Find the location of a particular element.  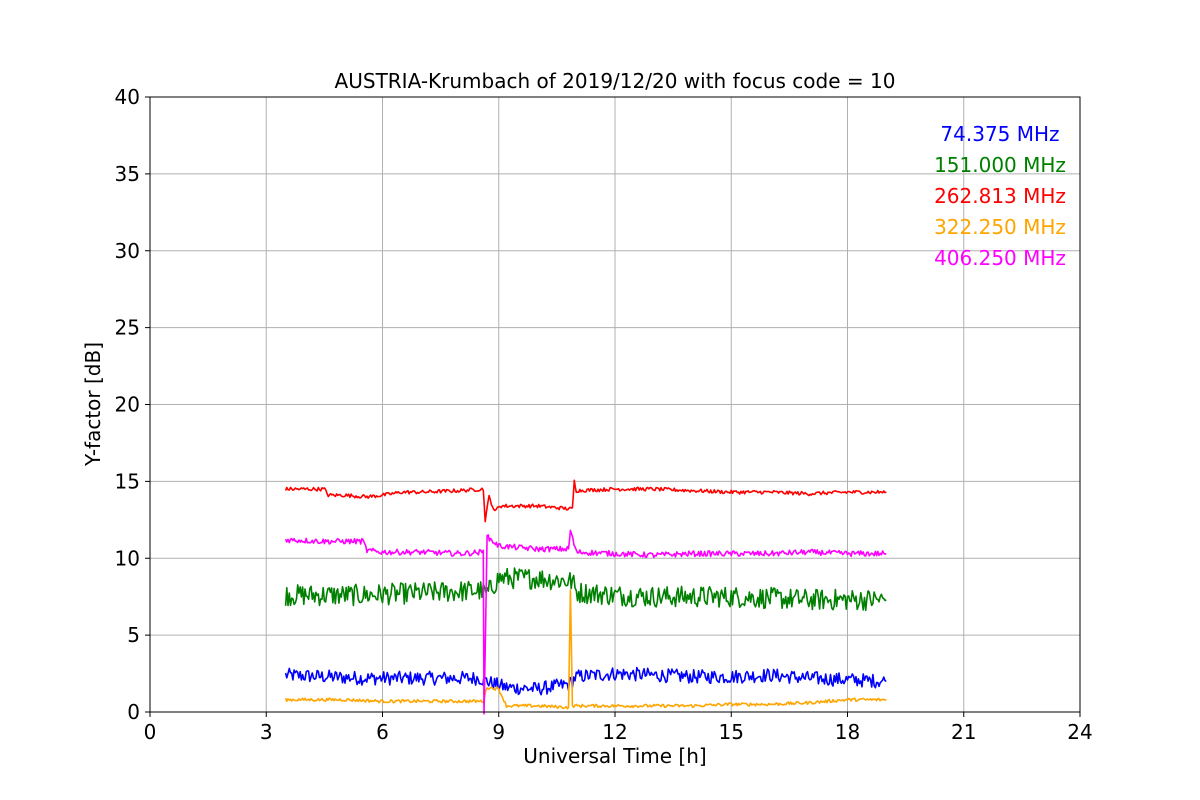

x-tick-labels: 0 3 6 9 12 15 18 21 24 is located at coordinates (618, 732).